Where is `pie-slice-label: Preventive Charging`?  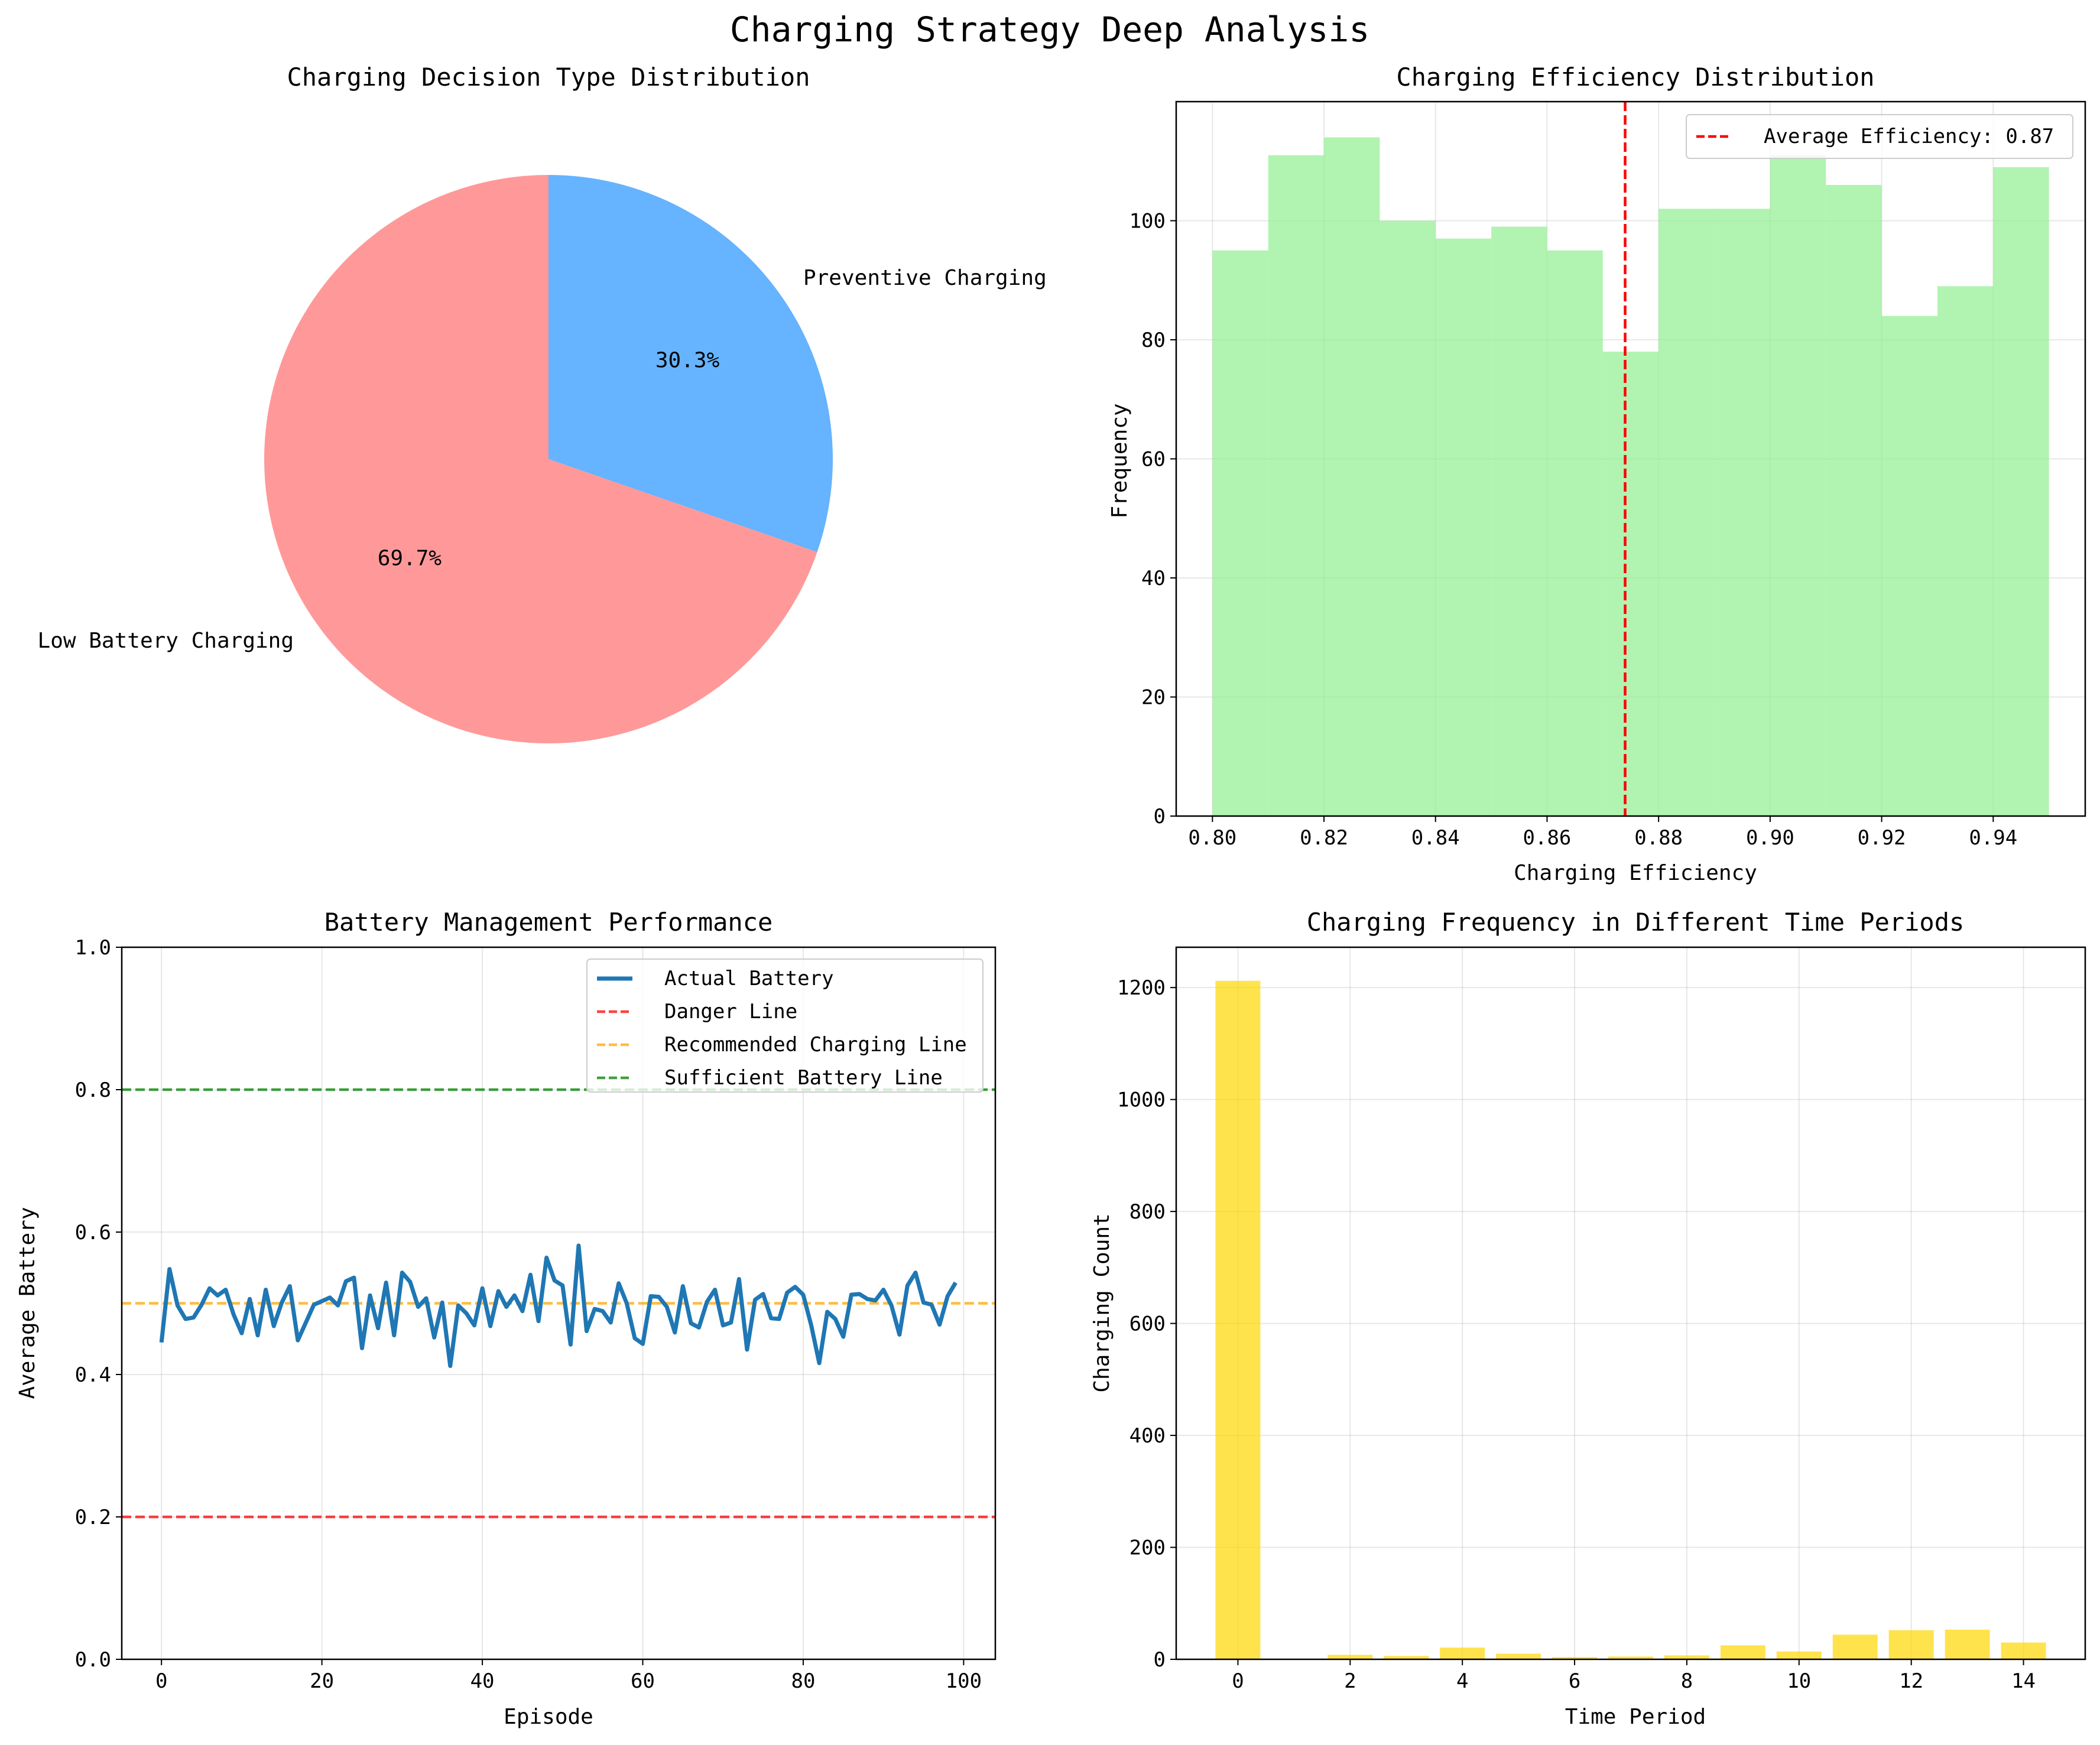 pie-slice-label: Preventive Charging is located at coordinates (925, 278).